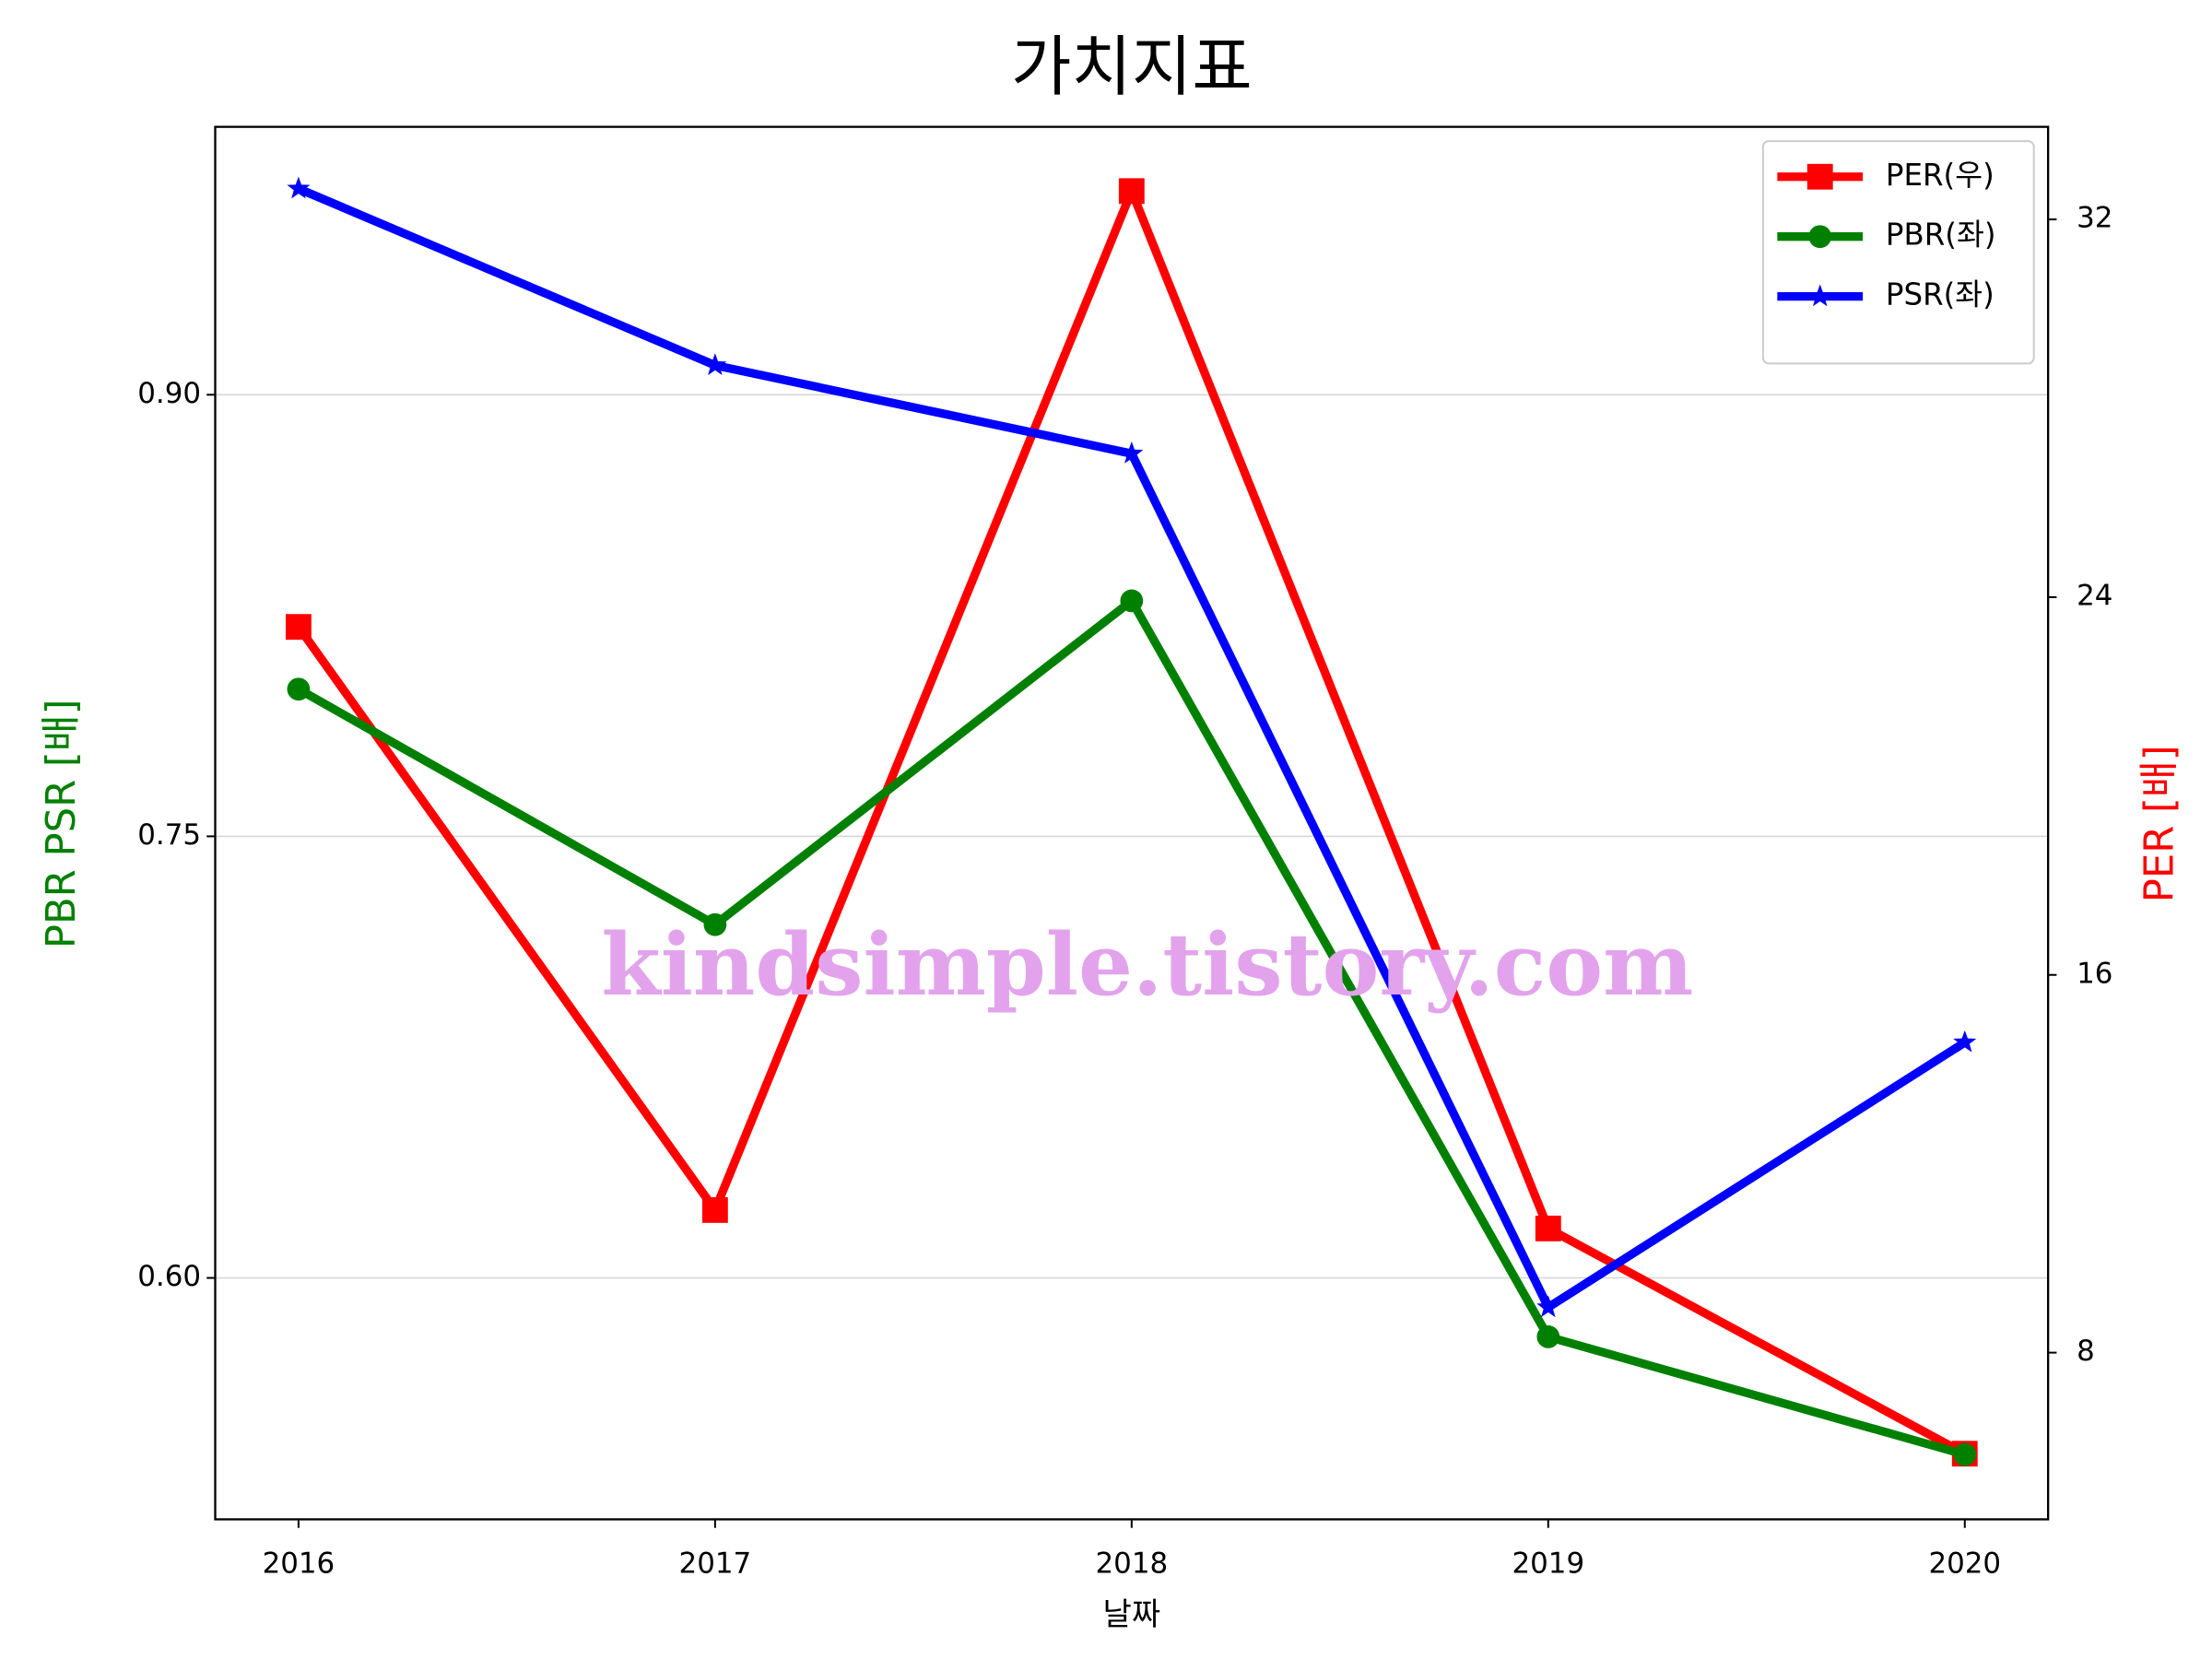 The width and height of the screenshot is (2212, 1659). What do you see at coordinates (2086, 1351) in the screenshot?
I see `y2-tick-label: 8` at bounding box center [2086, 1351].